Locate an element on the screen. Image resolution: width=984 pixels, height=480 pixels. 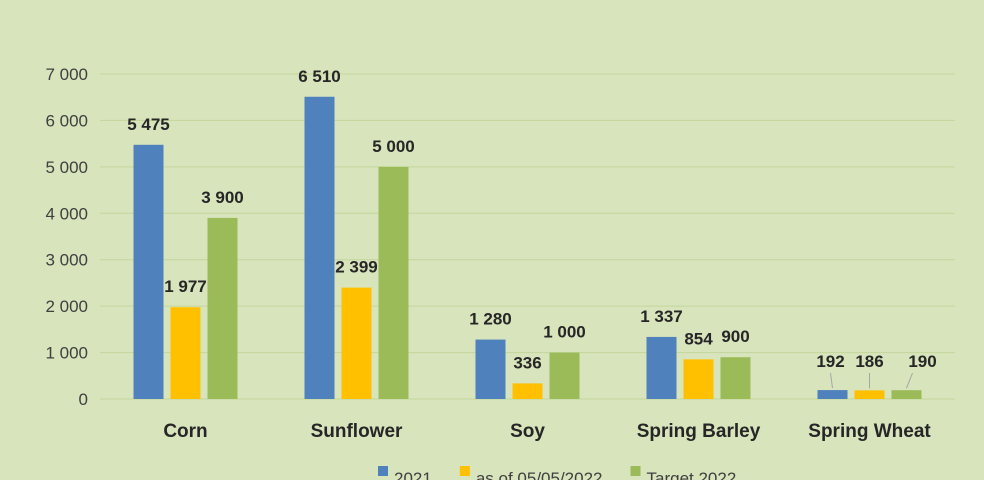
legend: 2021 as of 05/05/2022 Target 2022 is located at coordinates (557, 473).